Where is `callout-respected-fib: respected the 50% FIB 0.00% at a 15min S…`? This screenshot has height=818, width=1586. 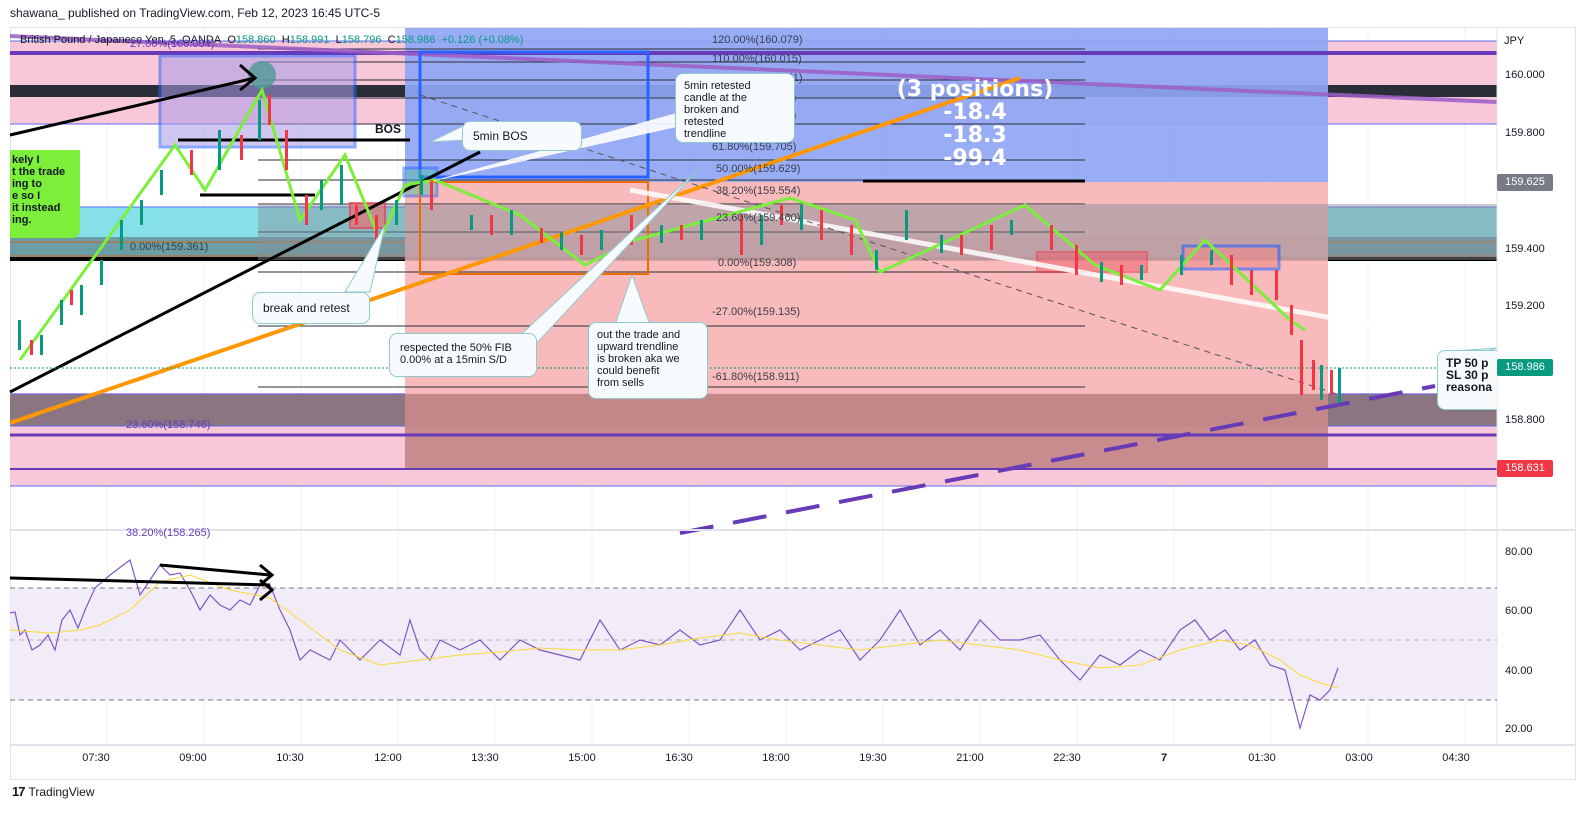 callout-respected-fib: respected the 50% FIB 0.00% at a 15min S… is located at coordinates (463, 355).